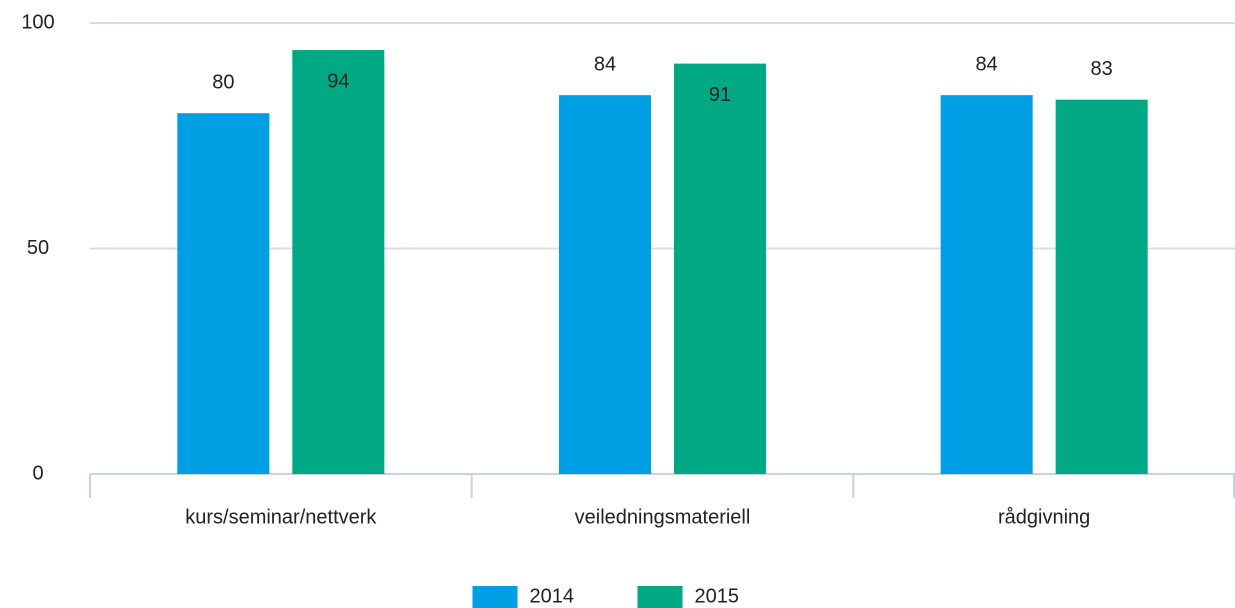  I want to click on y-tick-label: 100, so click(37, 22).